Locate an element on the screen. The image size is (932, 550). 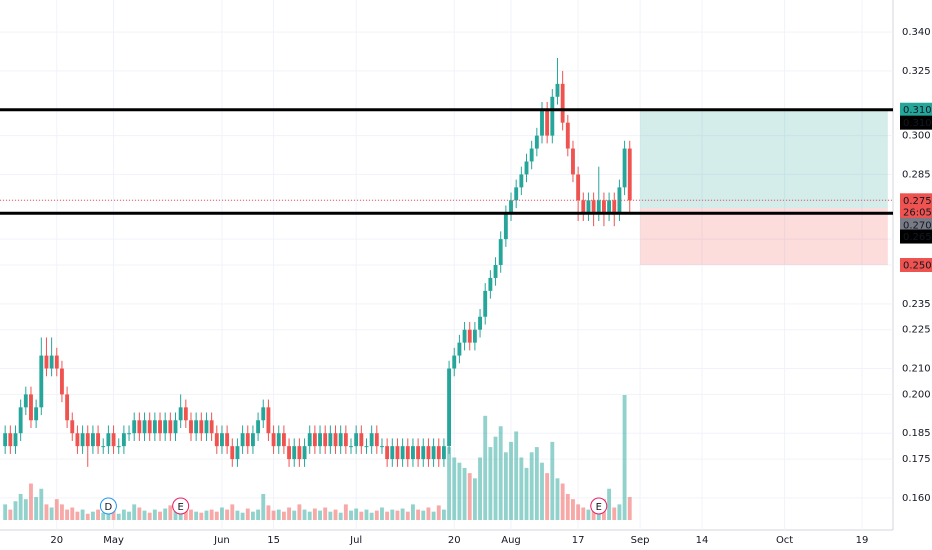
y-tick-label: 0.175 is located at coordinates (916, 459).